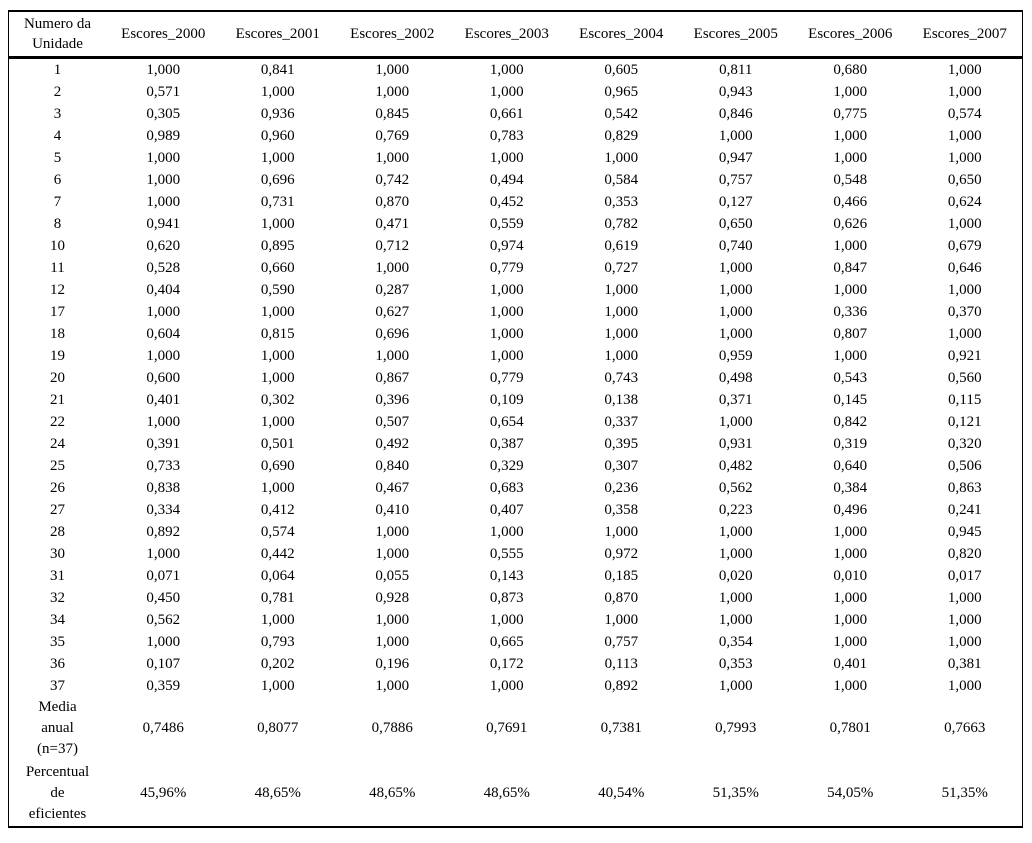 The width and height of the screenshot is (1032, 843). I want to click on score-cell: 0,329, so click(506, 466).